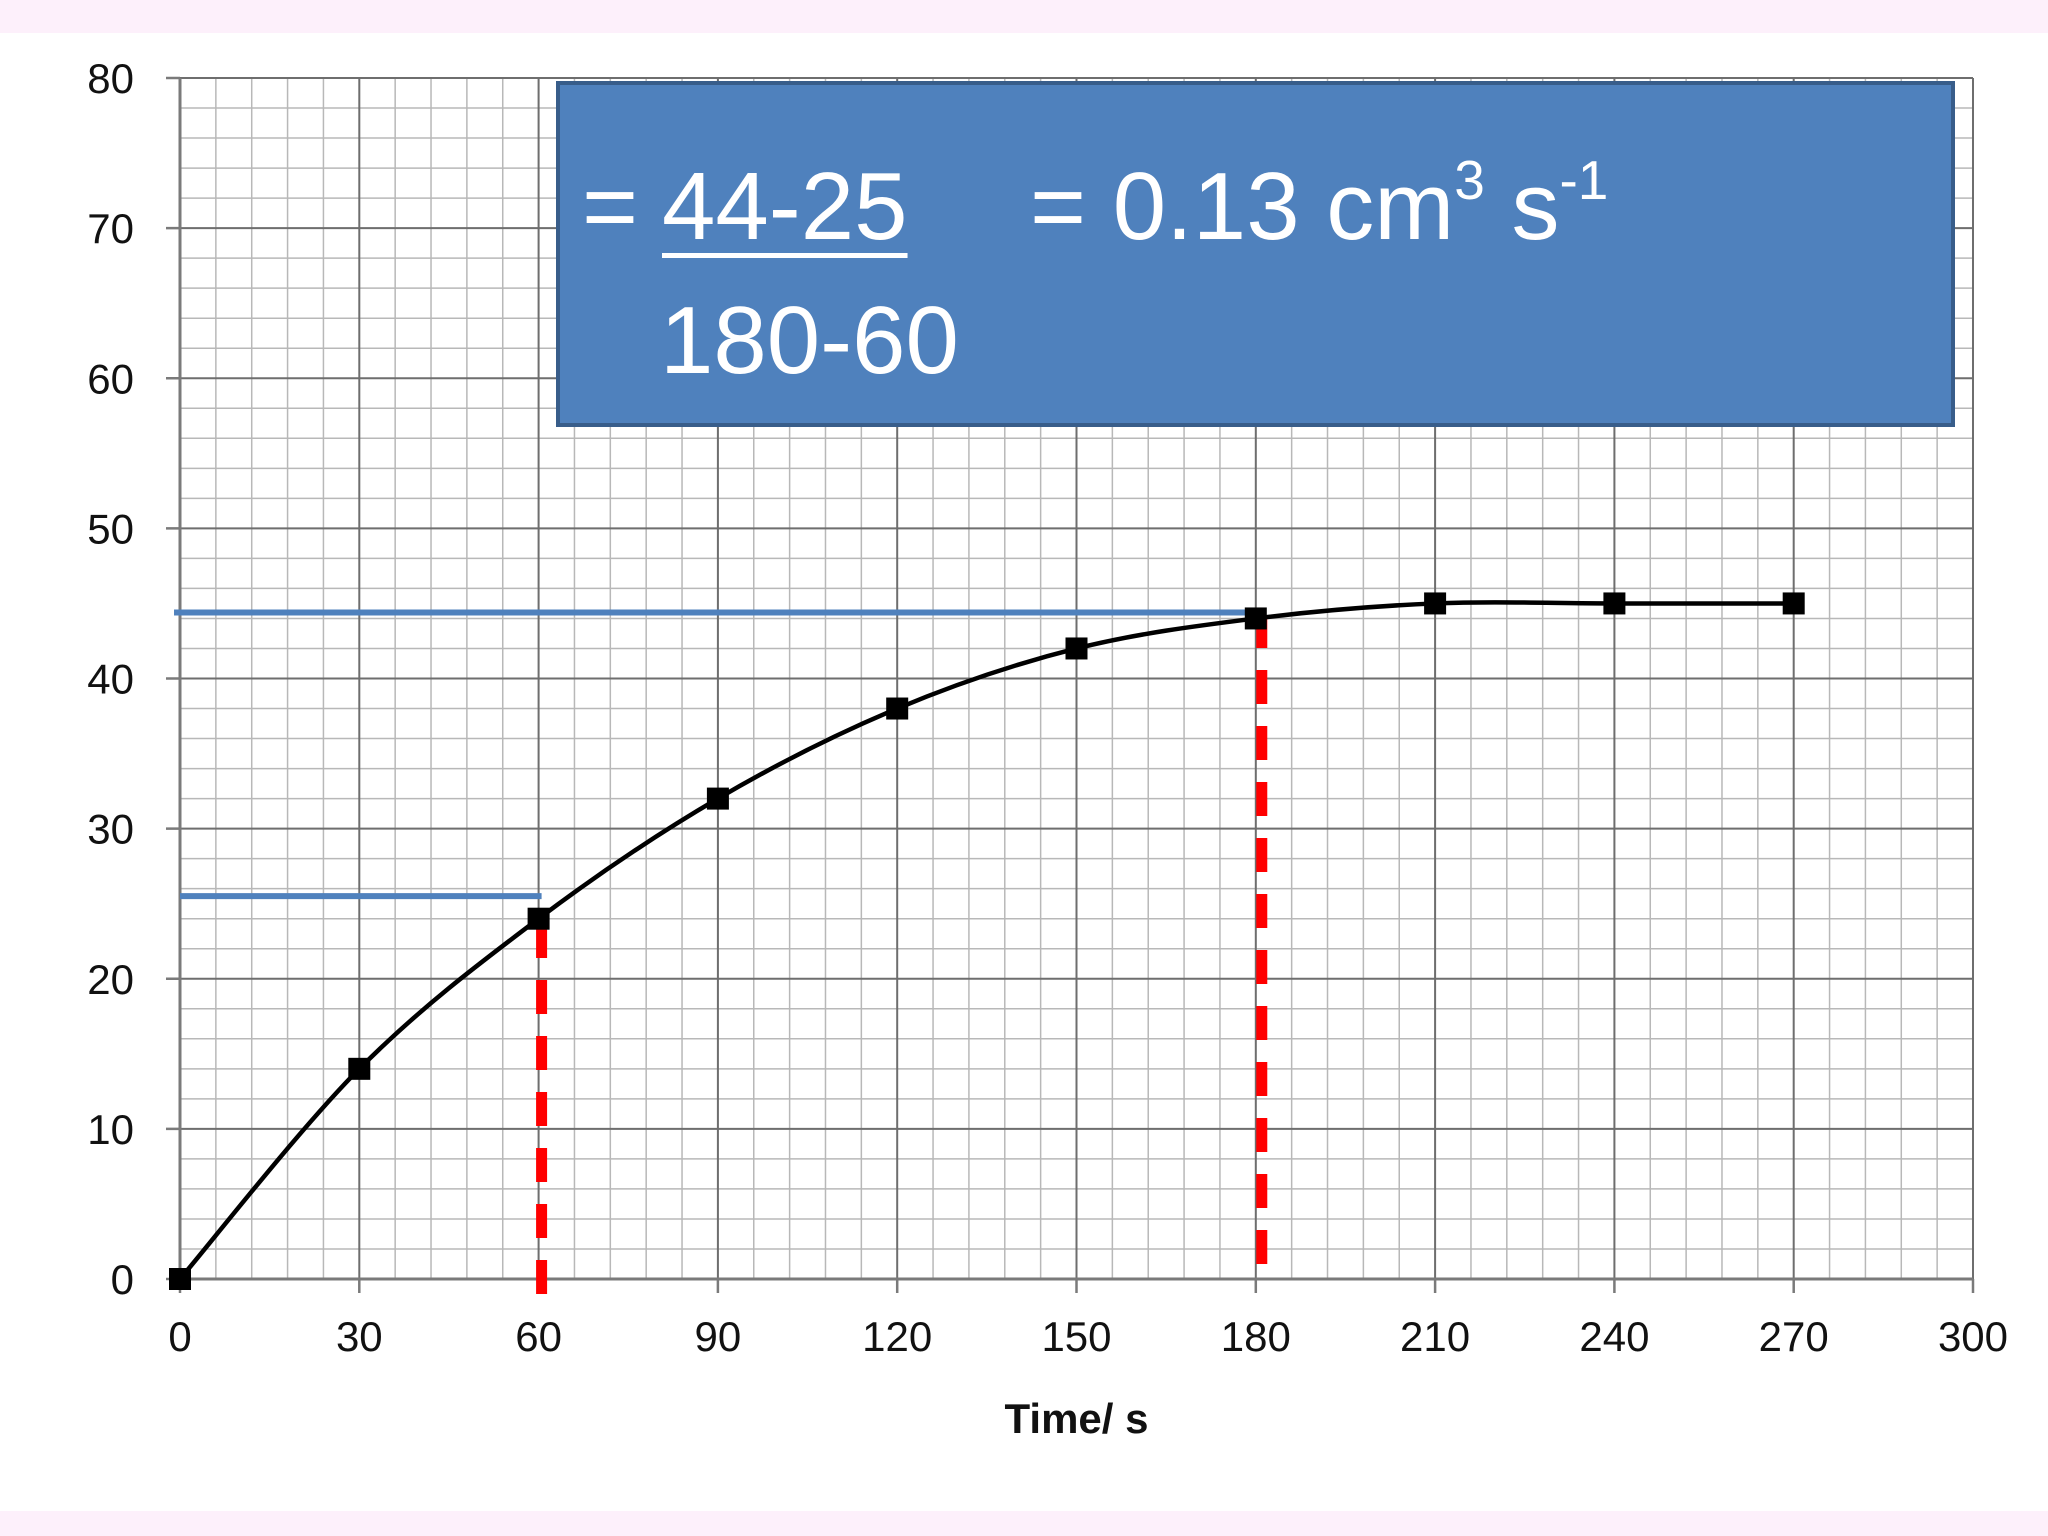 The image size is (2048, 1536). What do you see at coordinates (718, 1336) in the screenshot?
I see `x-tick-label: 90` at bounding box center [718, 1336].